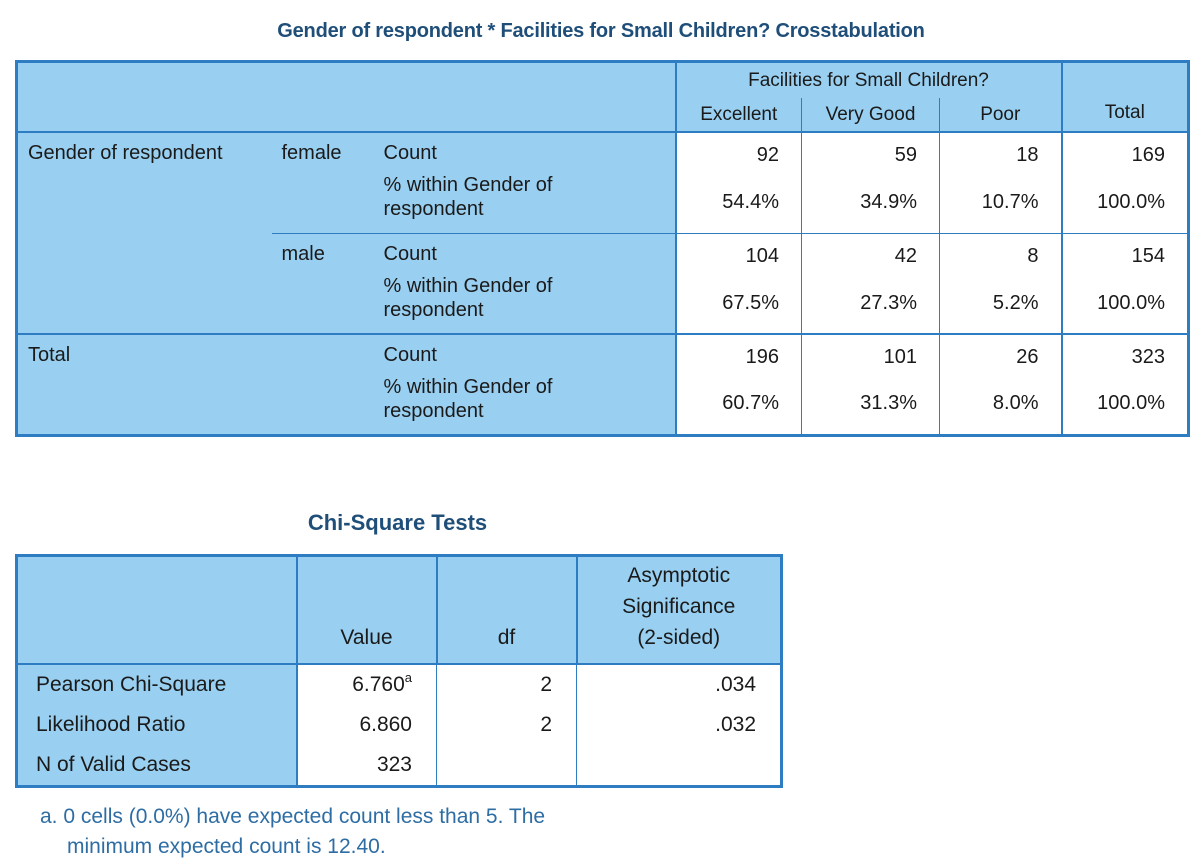  Describe the element at coordinates (738, 352) in the screenshot. I see `cell-total-count-excellent: 196` at that location.